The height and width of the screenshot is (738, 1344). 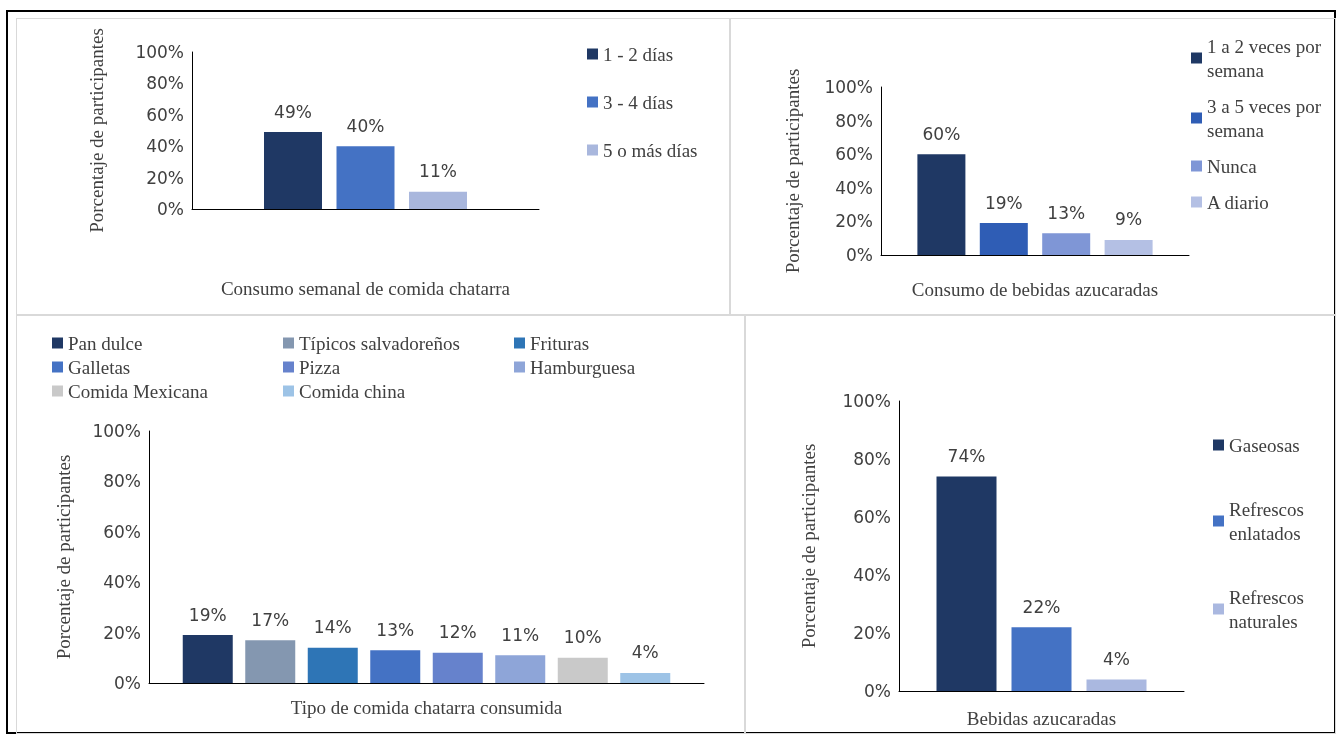 What do you see at coordinates (560, 343) in the screenshot?
I see `legend-label: Frituras` at bounding box center [560, 343].